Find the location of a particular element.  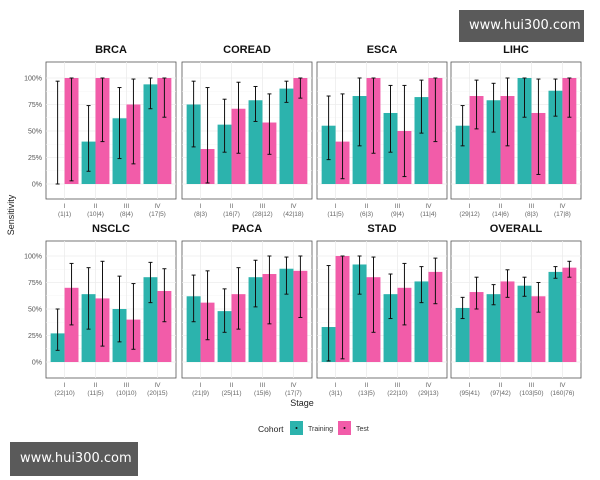

x-tick-count: (9|4) is located at coordinates (397, 214).